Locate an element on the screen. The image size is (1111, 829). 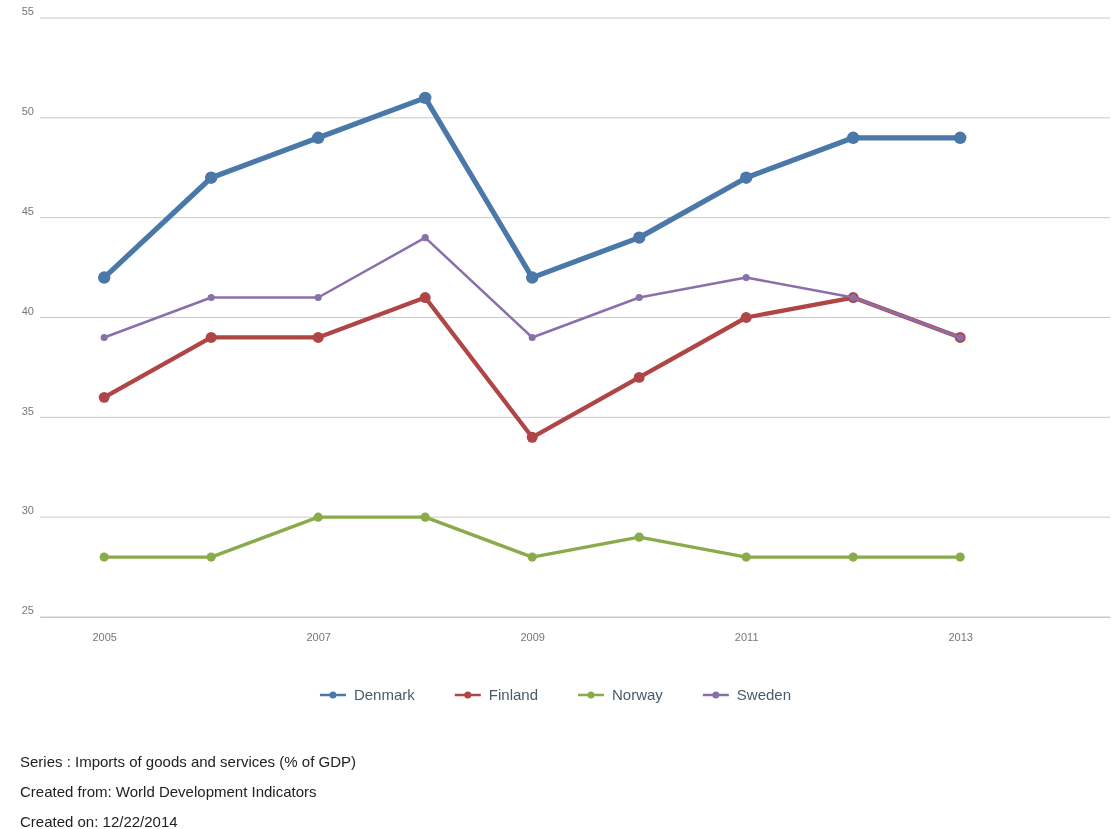
legend-label: Sweden is located at coordinates (764, 695).